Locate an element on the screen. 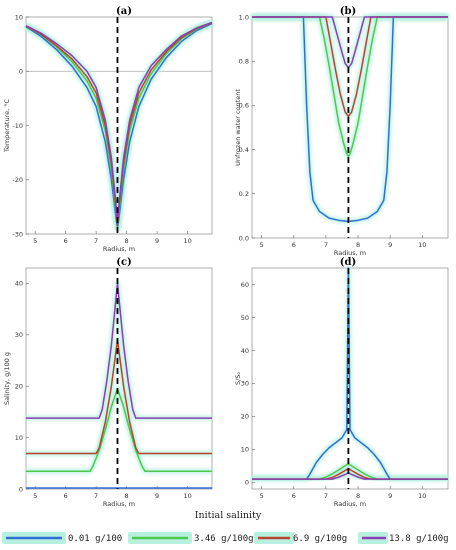 This screenshot has height=550, width=456. legend-item: 0.01 g/100 g is located at coordinates (67, 538).